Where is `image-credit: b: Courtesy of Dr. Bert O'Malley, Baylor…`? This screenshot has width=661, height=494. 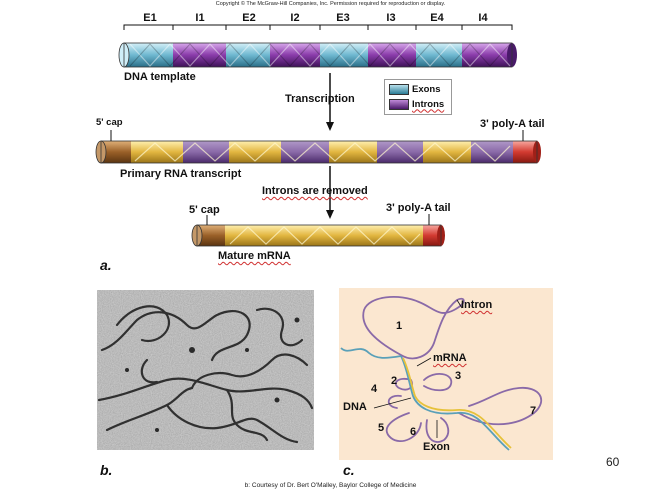 image-credit: b: Courtesy of Dr. Bert O'Malley, Baylor… is located at coordinates (330, 485).